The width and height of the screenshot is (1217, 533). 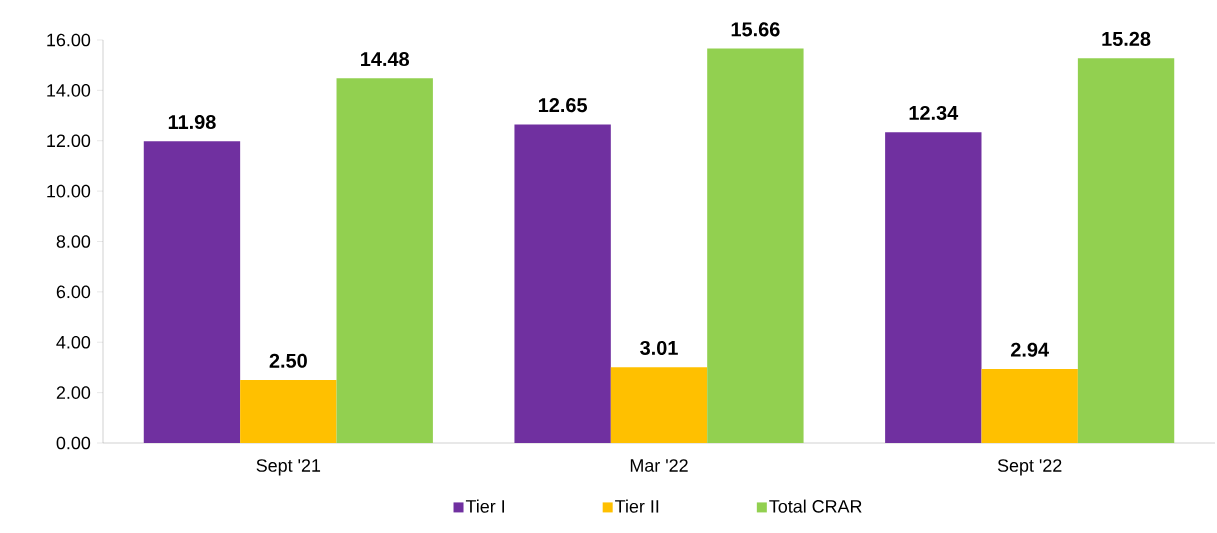 What do you see at coordinates (1029, 349) in the screenshot?
I see `data-label: 2.94` at bounding box center [1029, 349].